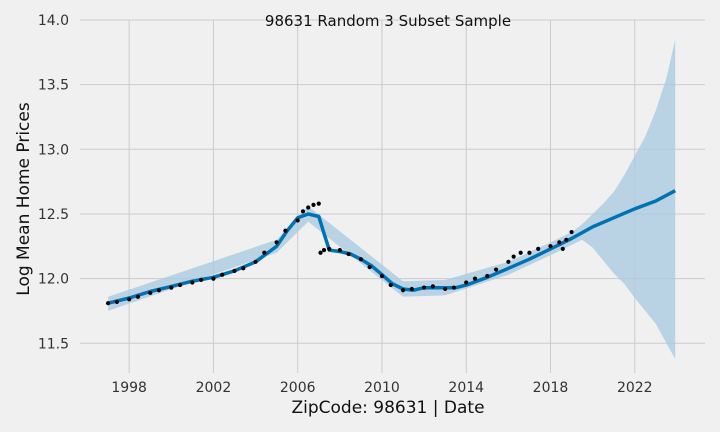 The height and width of the screenshot is (432, 720). Describe the element at coordinates (387, 408) in the screenshot. I see `x-axis-label: ZipCode: 98631 | Date` at that location.